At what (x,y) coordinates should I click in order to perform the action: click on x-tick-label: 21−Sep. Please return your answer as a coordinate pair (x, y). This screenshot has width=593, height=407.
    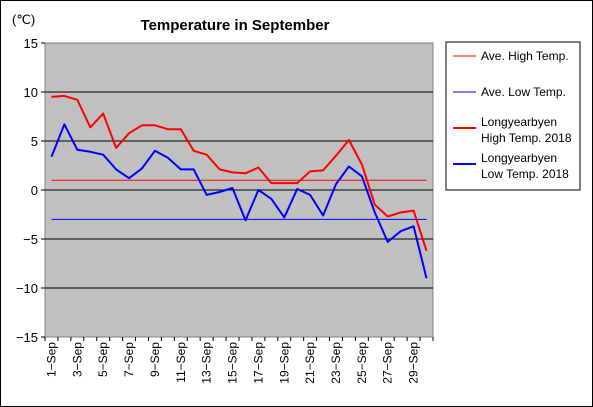
    Looking at the image, I should click on (310, 363).